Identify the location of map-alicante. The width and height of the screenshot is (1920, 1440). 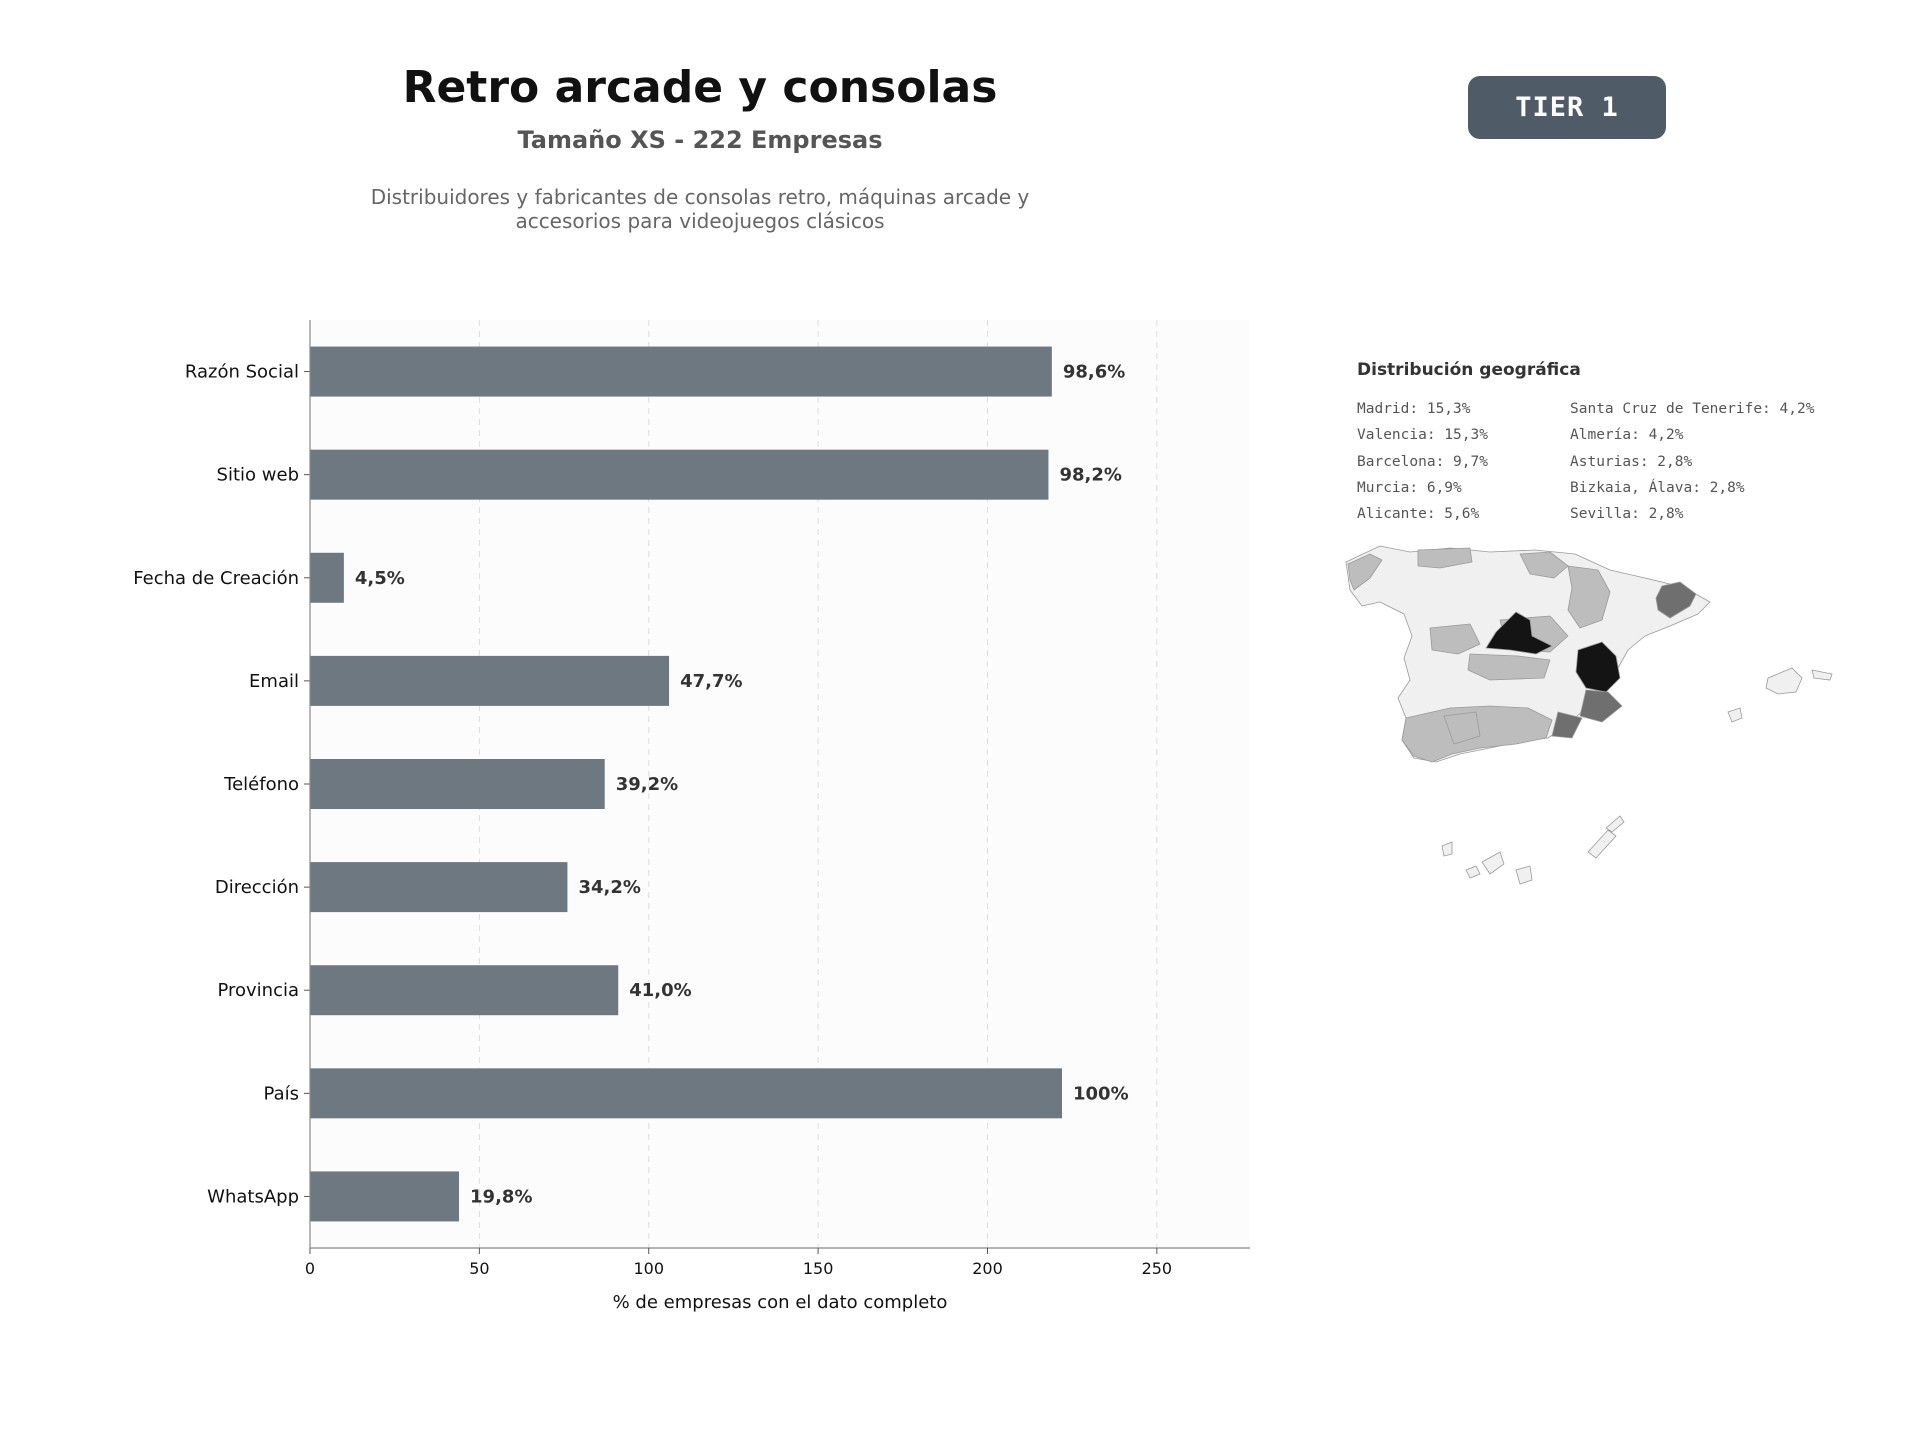
(1601, 706).